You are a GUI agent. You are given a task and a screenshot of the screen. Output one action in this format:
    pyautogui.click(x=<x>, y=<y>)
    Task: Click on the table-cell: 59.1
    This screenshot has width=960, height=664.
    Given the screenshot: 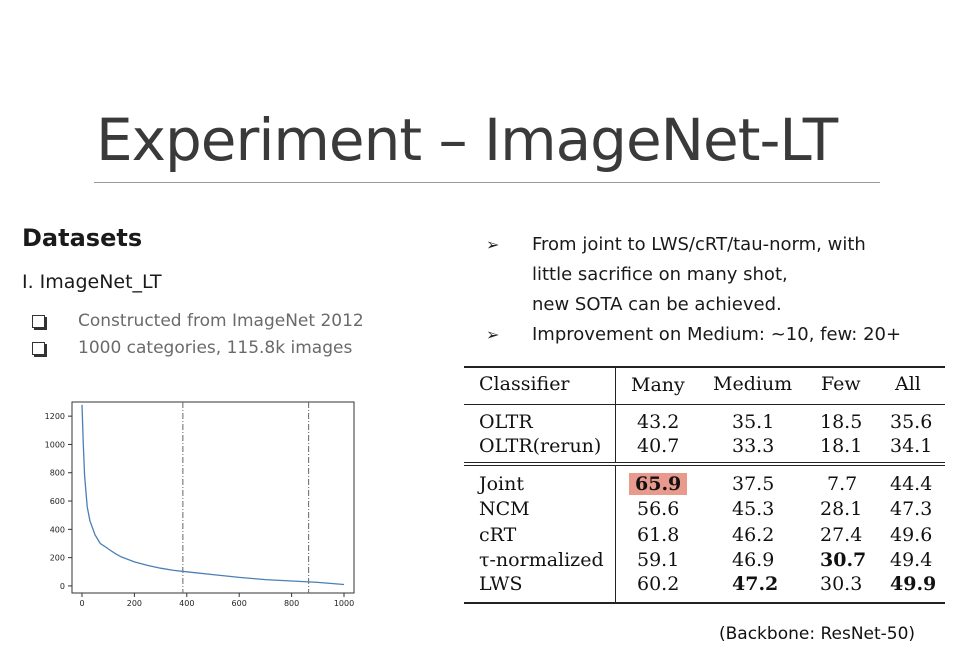 What is the action you would take?
    pyautogui.click(x=658, y=560)
    